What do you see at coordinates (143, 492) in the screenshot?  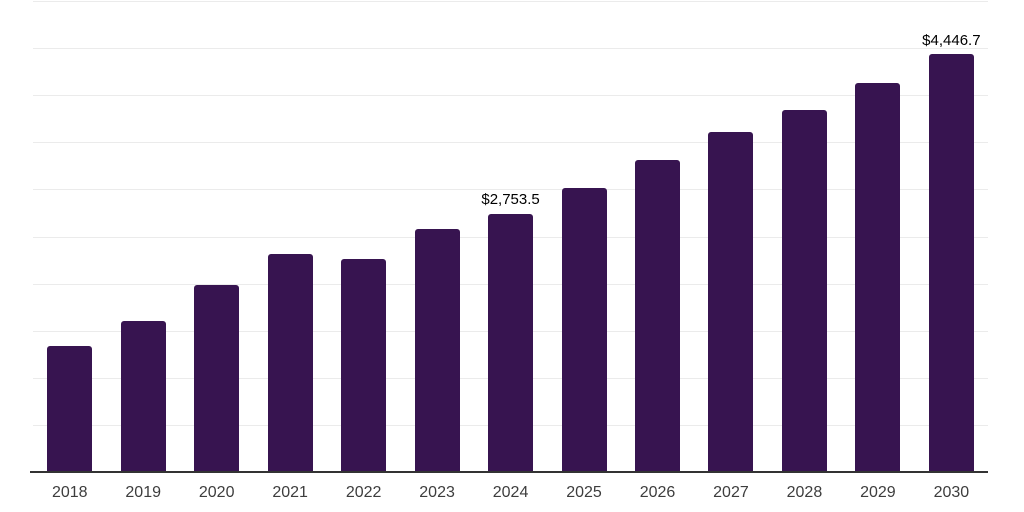 I see `x-tick-2019: 2019` at bounding box center [143, 492].